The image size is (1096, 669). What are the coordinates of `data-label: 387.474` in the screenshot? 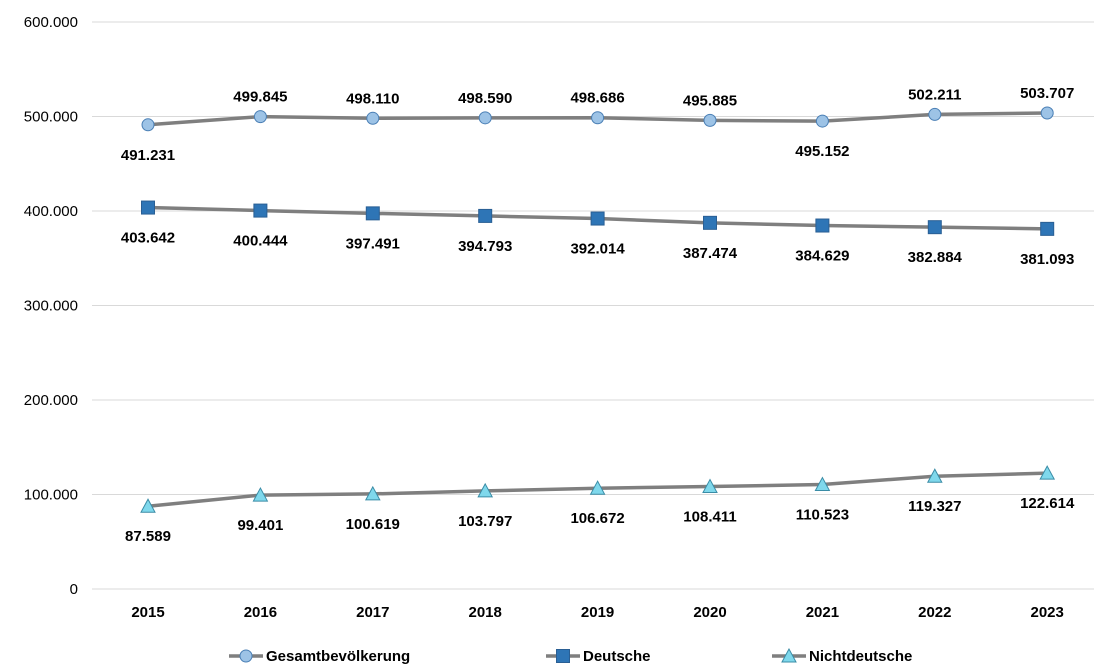 It's located at (710, 253).